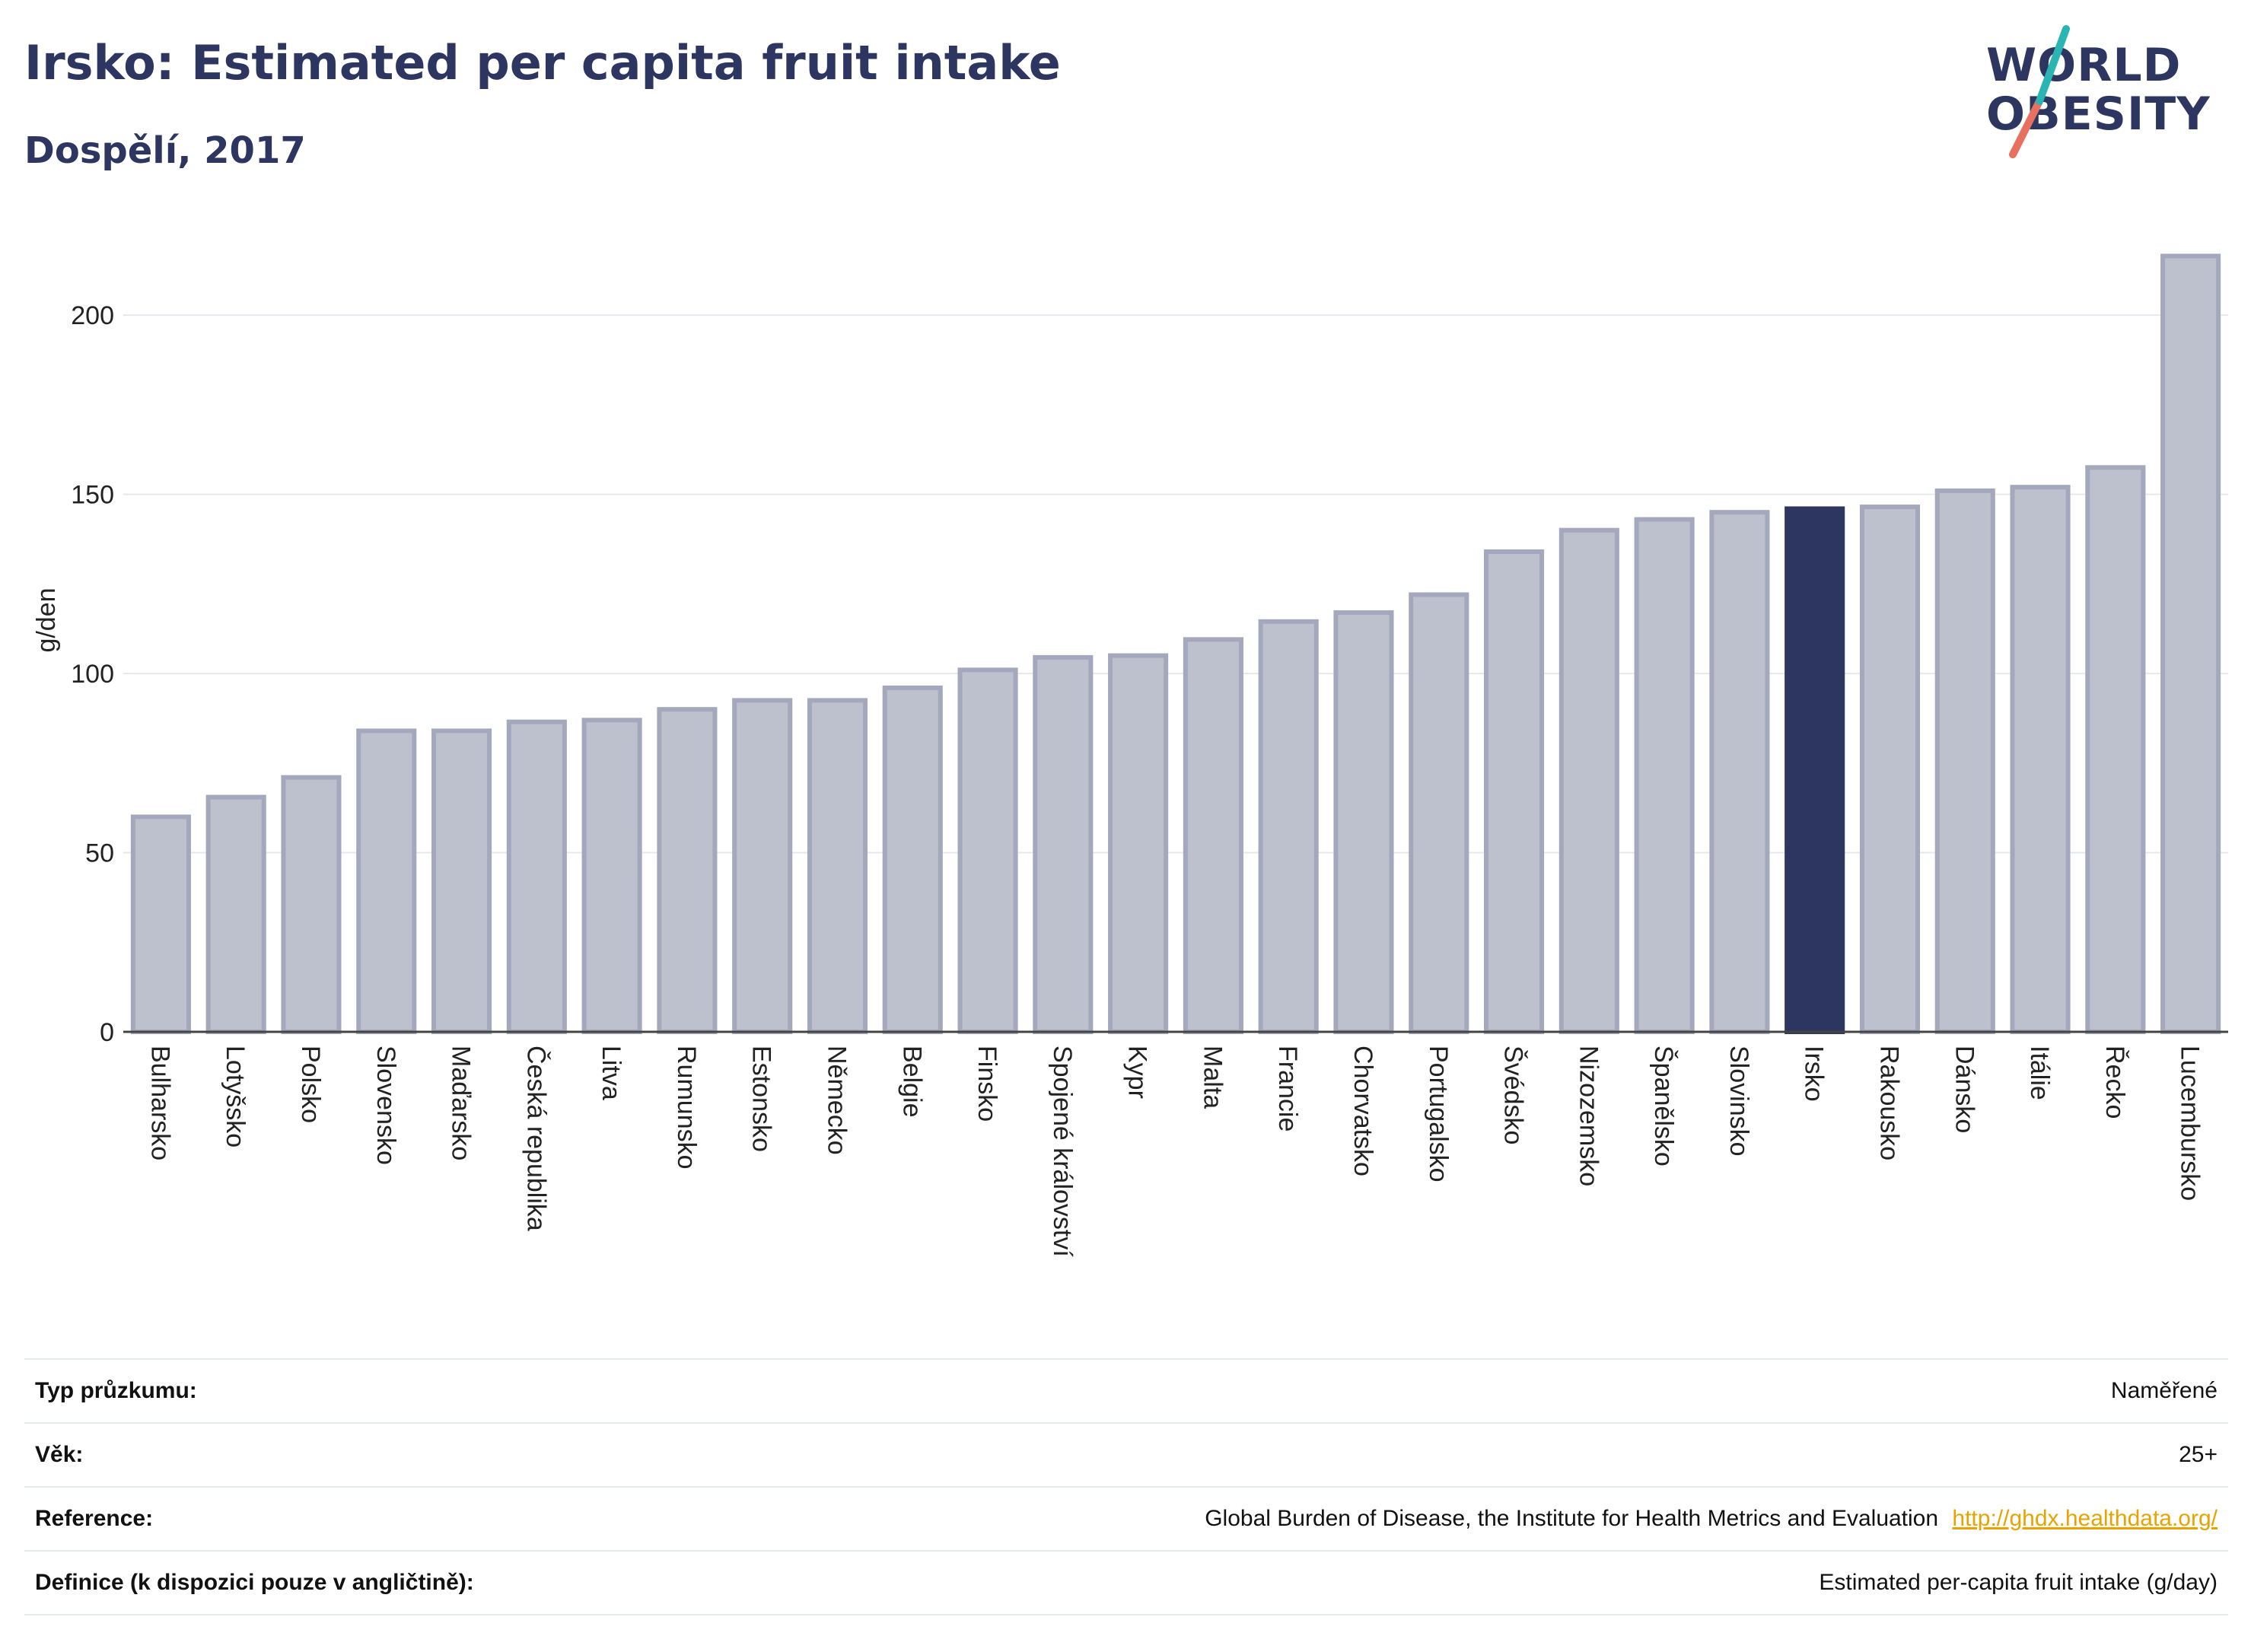 The height and width of the screenshot is (1652, 2251). What do you see at coordinates (1964, 1089) in the screenshot?
I see `x-tick-label: Dánsko` at bounding box center [1964, 1089].